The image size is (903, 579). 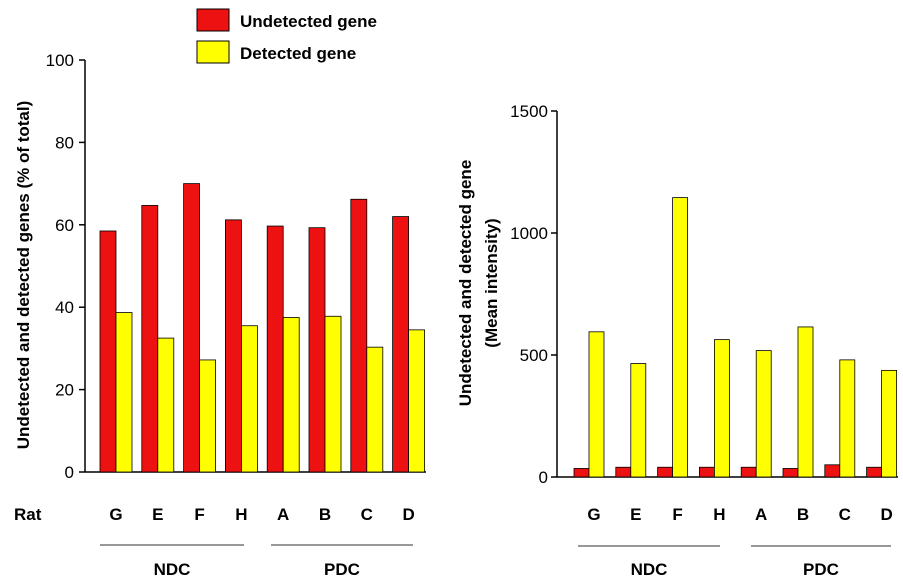 I want to click on left-category-label: A, so click(x=283, y=514).